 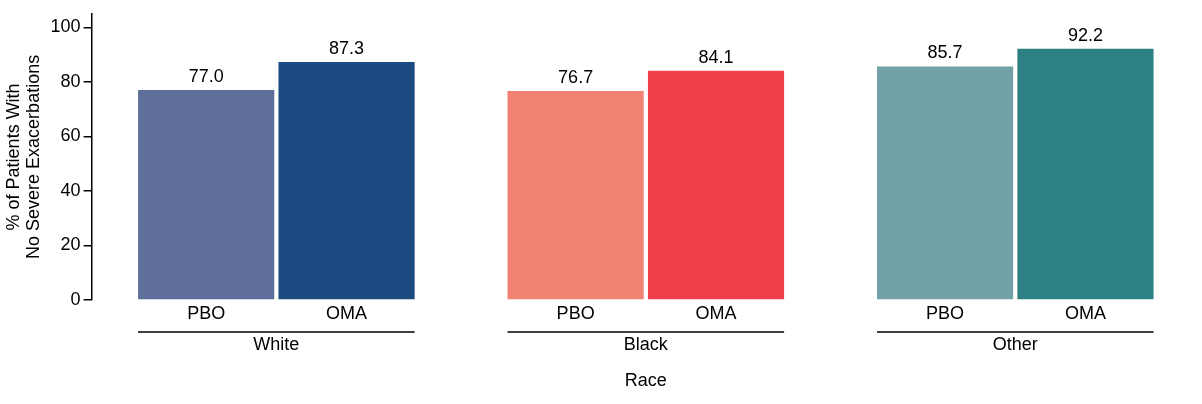 What do you see at coordinates (70, 189) in the screenshot?
I see `y-tick-label: 40` at bounding box center [70, 189].